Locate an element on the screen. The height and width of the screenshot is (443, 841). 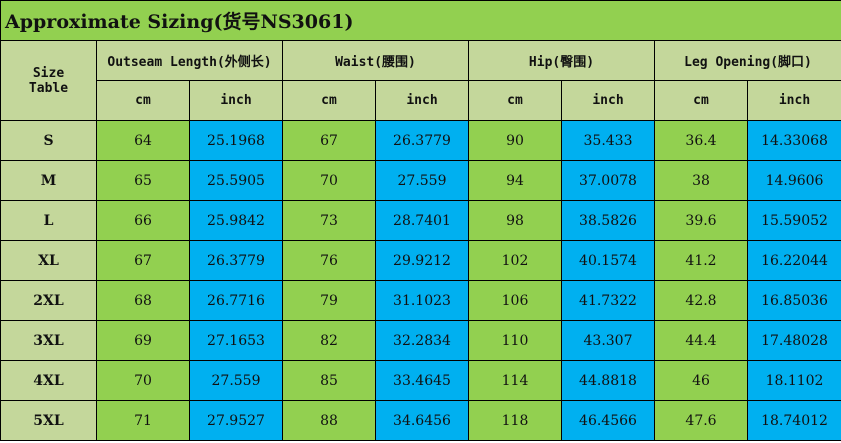
inch-cell: 29.9212 is located at coordinates (422, 260).